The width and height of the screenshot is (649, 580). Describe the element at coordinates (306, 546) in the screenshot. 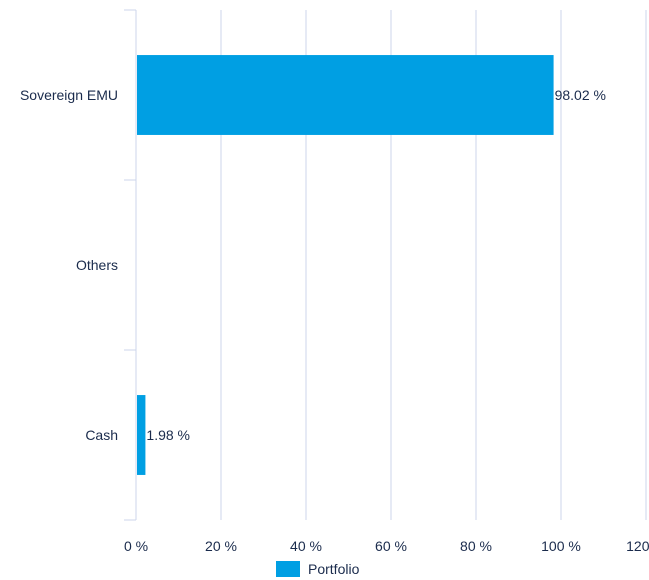

I see `x-tick-label-40: 40 %` at that location.